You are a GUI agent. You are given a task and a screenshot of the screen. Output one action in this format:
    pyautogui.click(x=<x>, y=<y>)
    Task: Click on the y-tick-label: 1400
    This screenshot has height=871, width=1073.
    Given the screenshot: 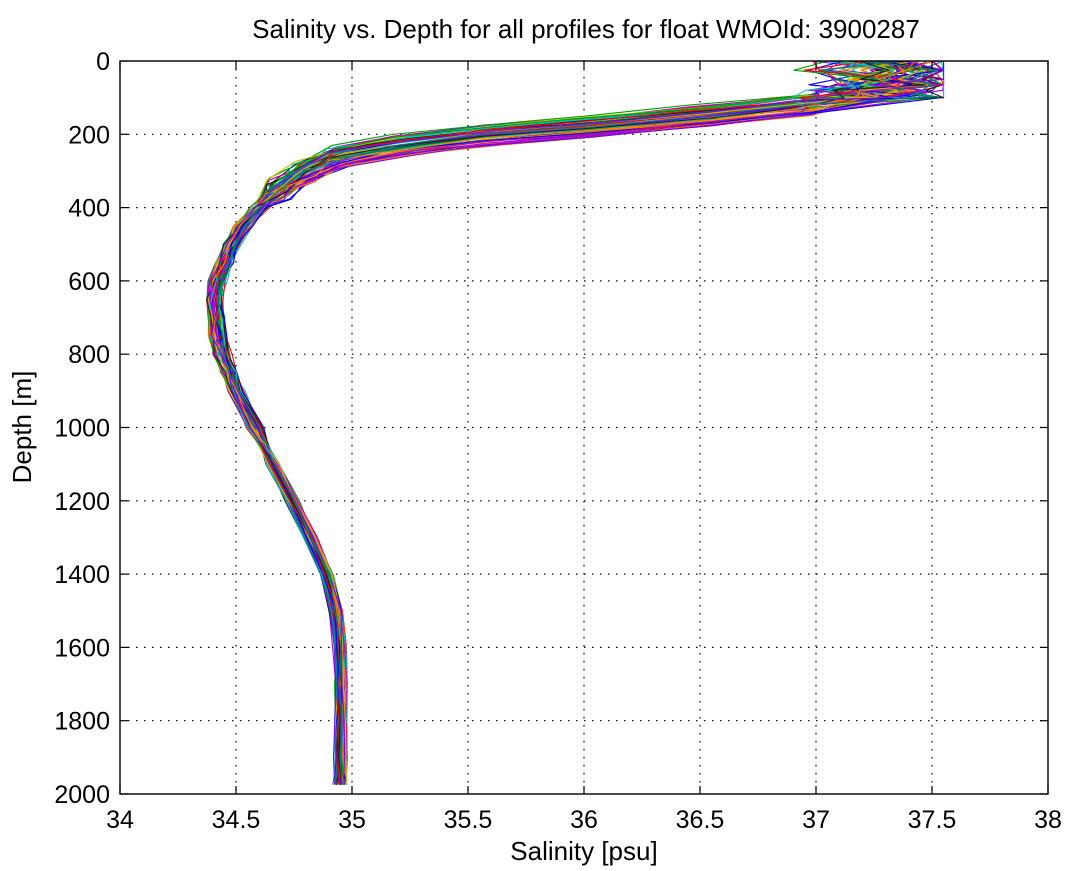 What is the action you would take?
    pyautogui.click(x=82, y=575)
    